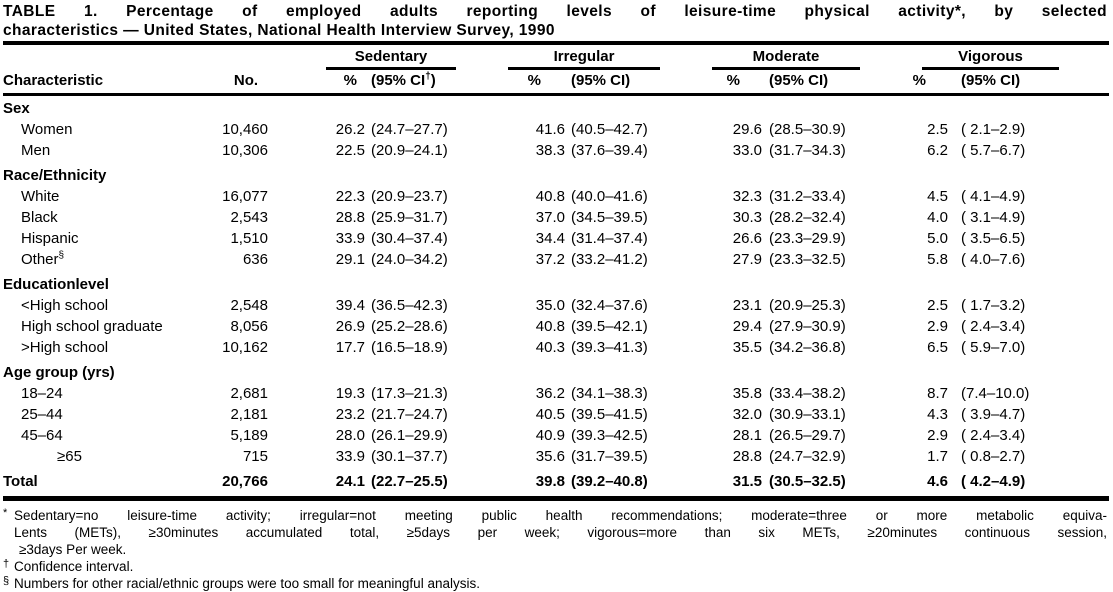 Image resolution: width=1113 pixels, height=592 pixels. Describe the element at coordinates (42, 414) in the screenshot. I see `cell-label: 25–44` at that location.